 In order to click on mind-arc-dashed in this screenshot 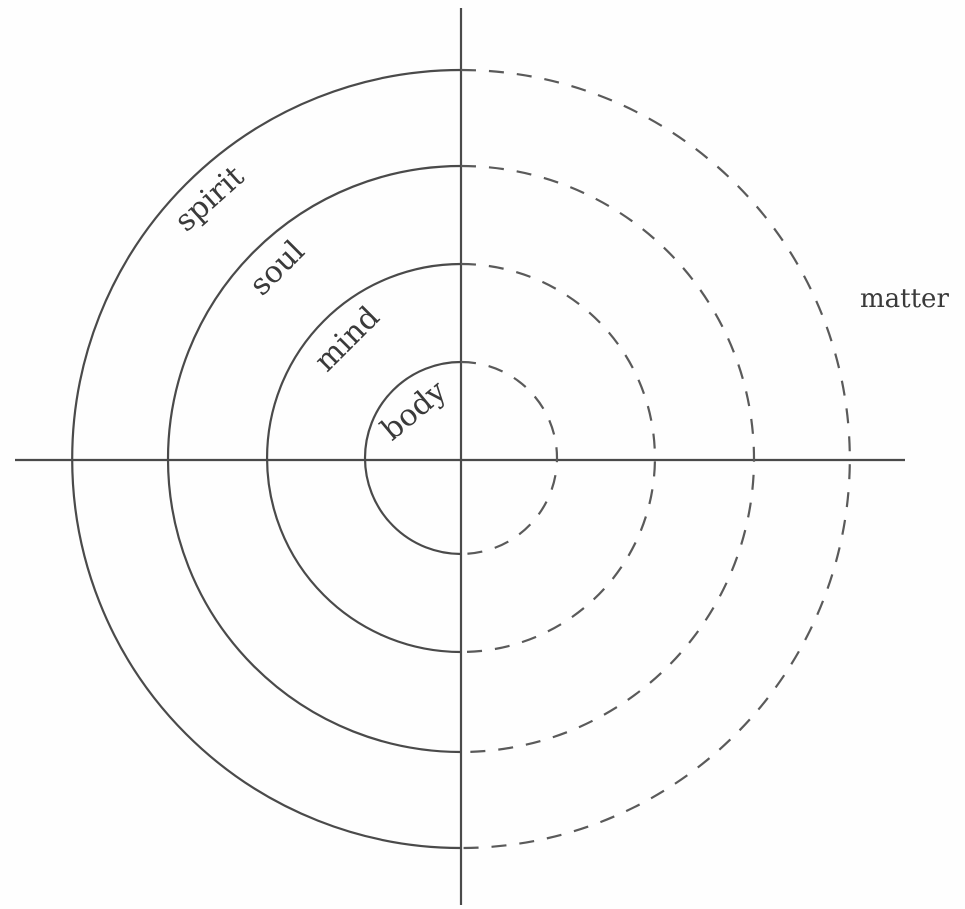, I will do `click(558, 458)`.